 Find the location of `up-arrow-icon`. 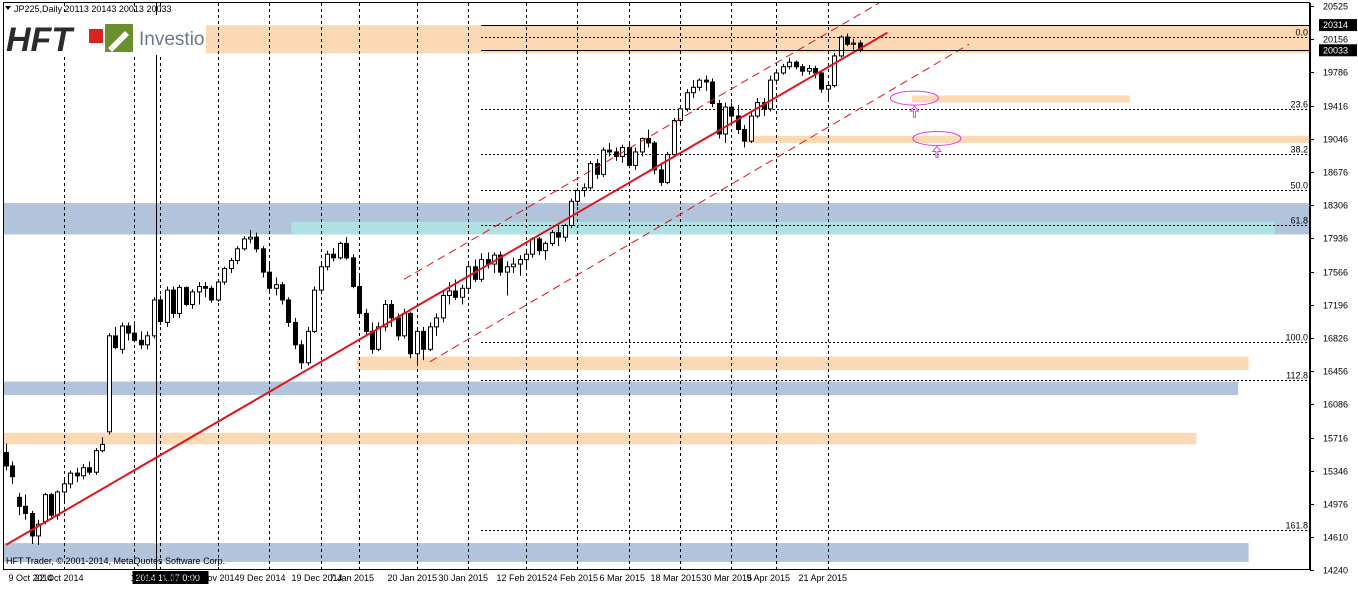

up-arrow-icon is located at coordinates (936, 151).